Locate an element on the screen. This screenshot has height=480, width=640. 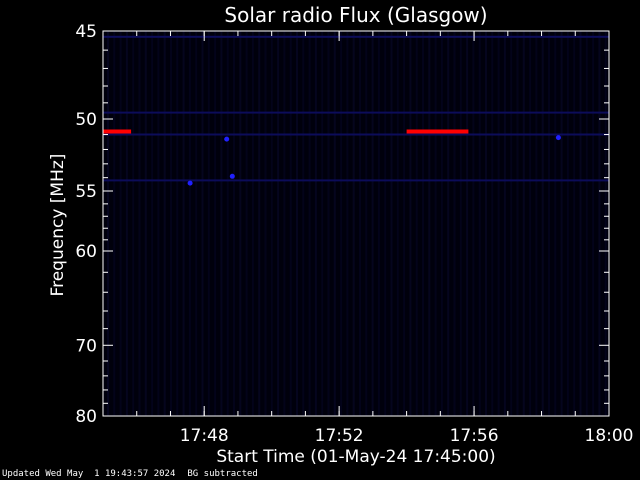
updated-timestamp: Updated Wed May 1 19:43:57 2024 is located at coordinates (89, 474).